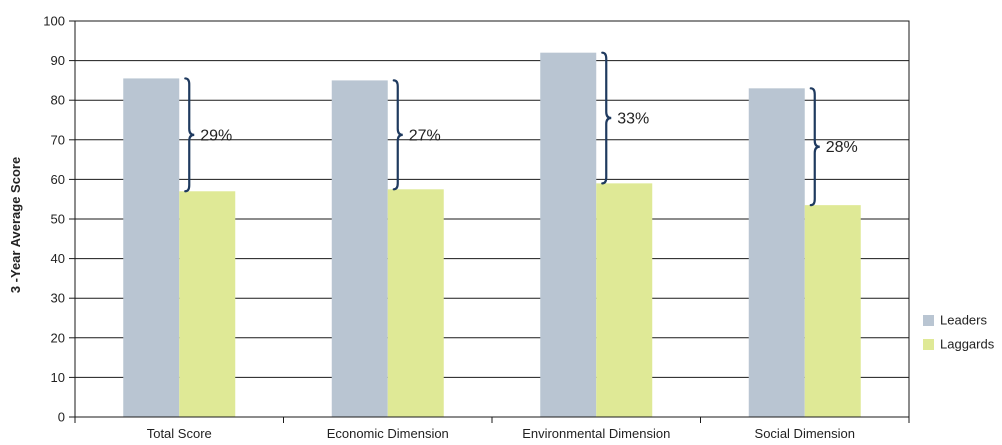 Image resolution: width=1002 pixels, height=445 pixels. I want to click on legend-label-laggards: Laggards, so click(967, 344).